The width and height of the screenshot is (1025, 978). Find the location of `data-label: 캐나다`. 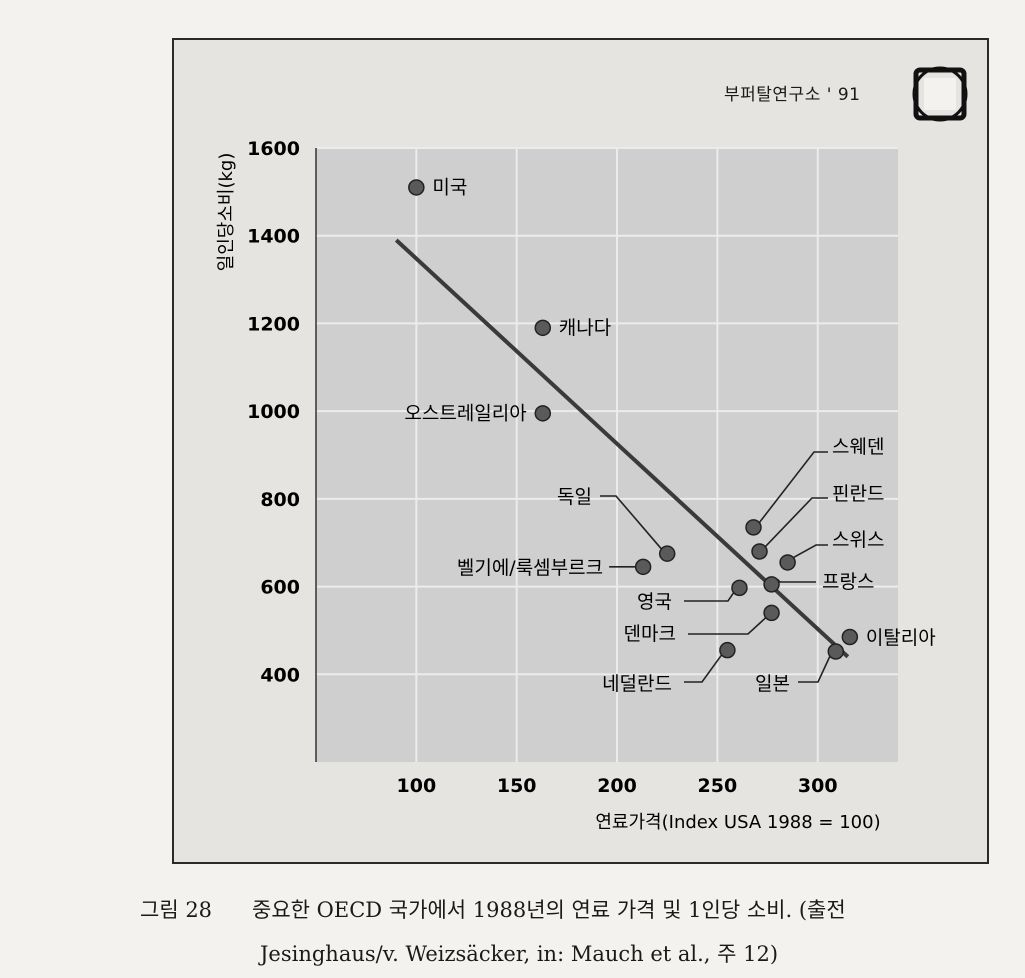

data-label: 캐나다 is located at coordinates (585, 328).